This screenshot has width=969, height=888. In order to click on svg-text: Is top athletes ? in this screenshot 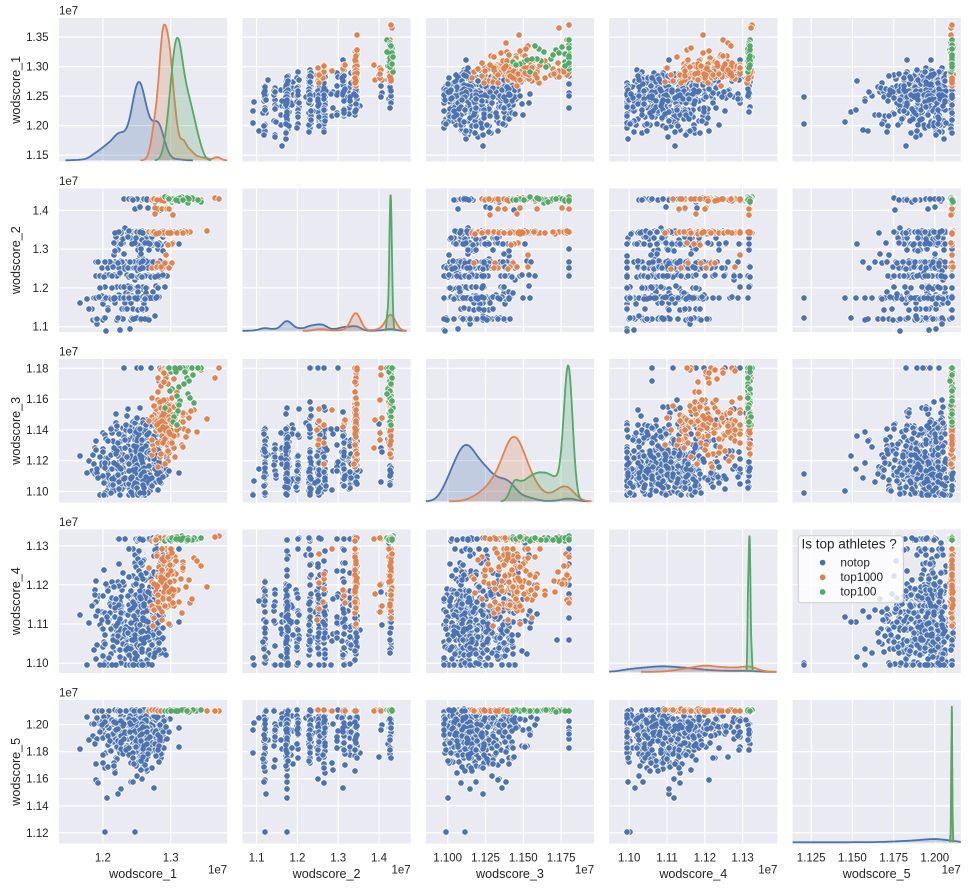, I will do `click(849, 544)`.